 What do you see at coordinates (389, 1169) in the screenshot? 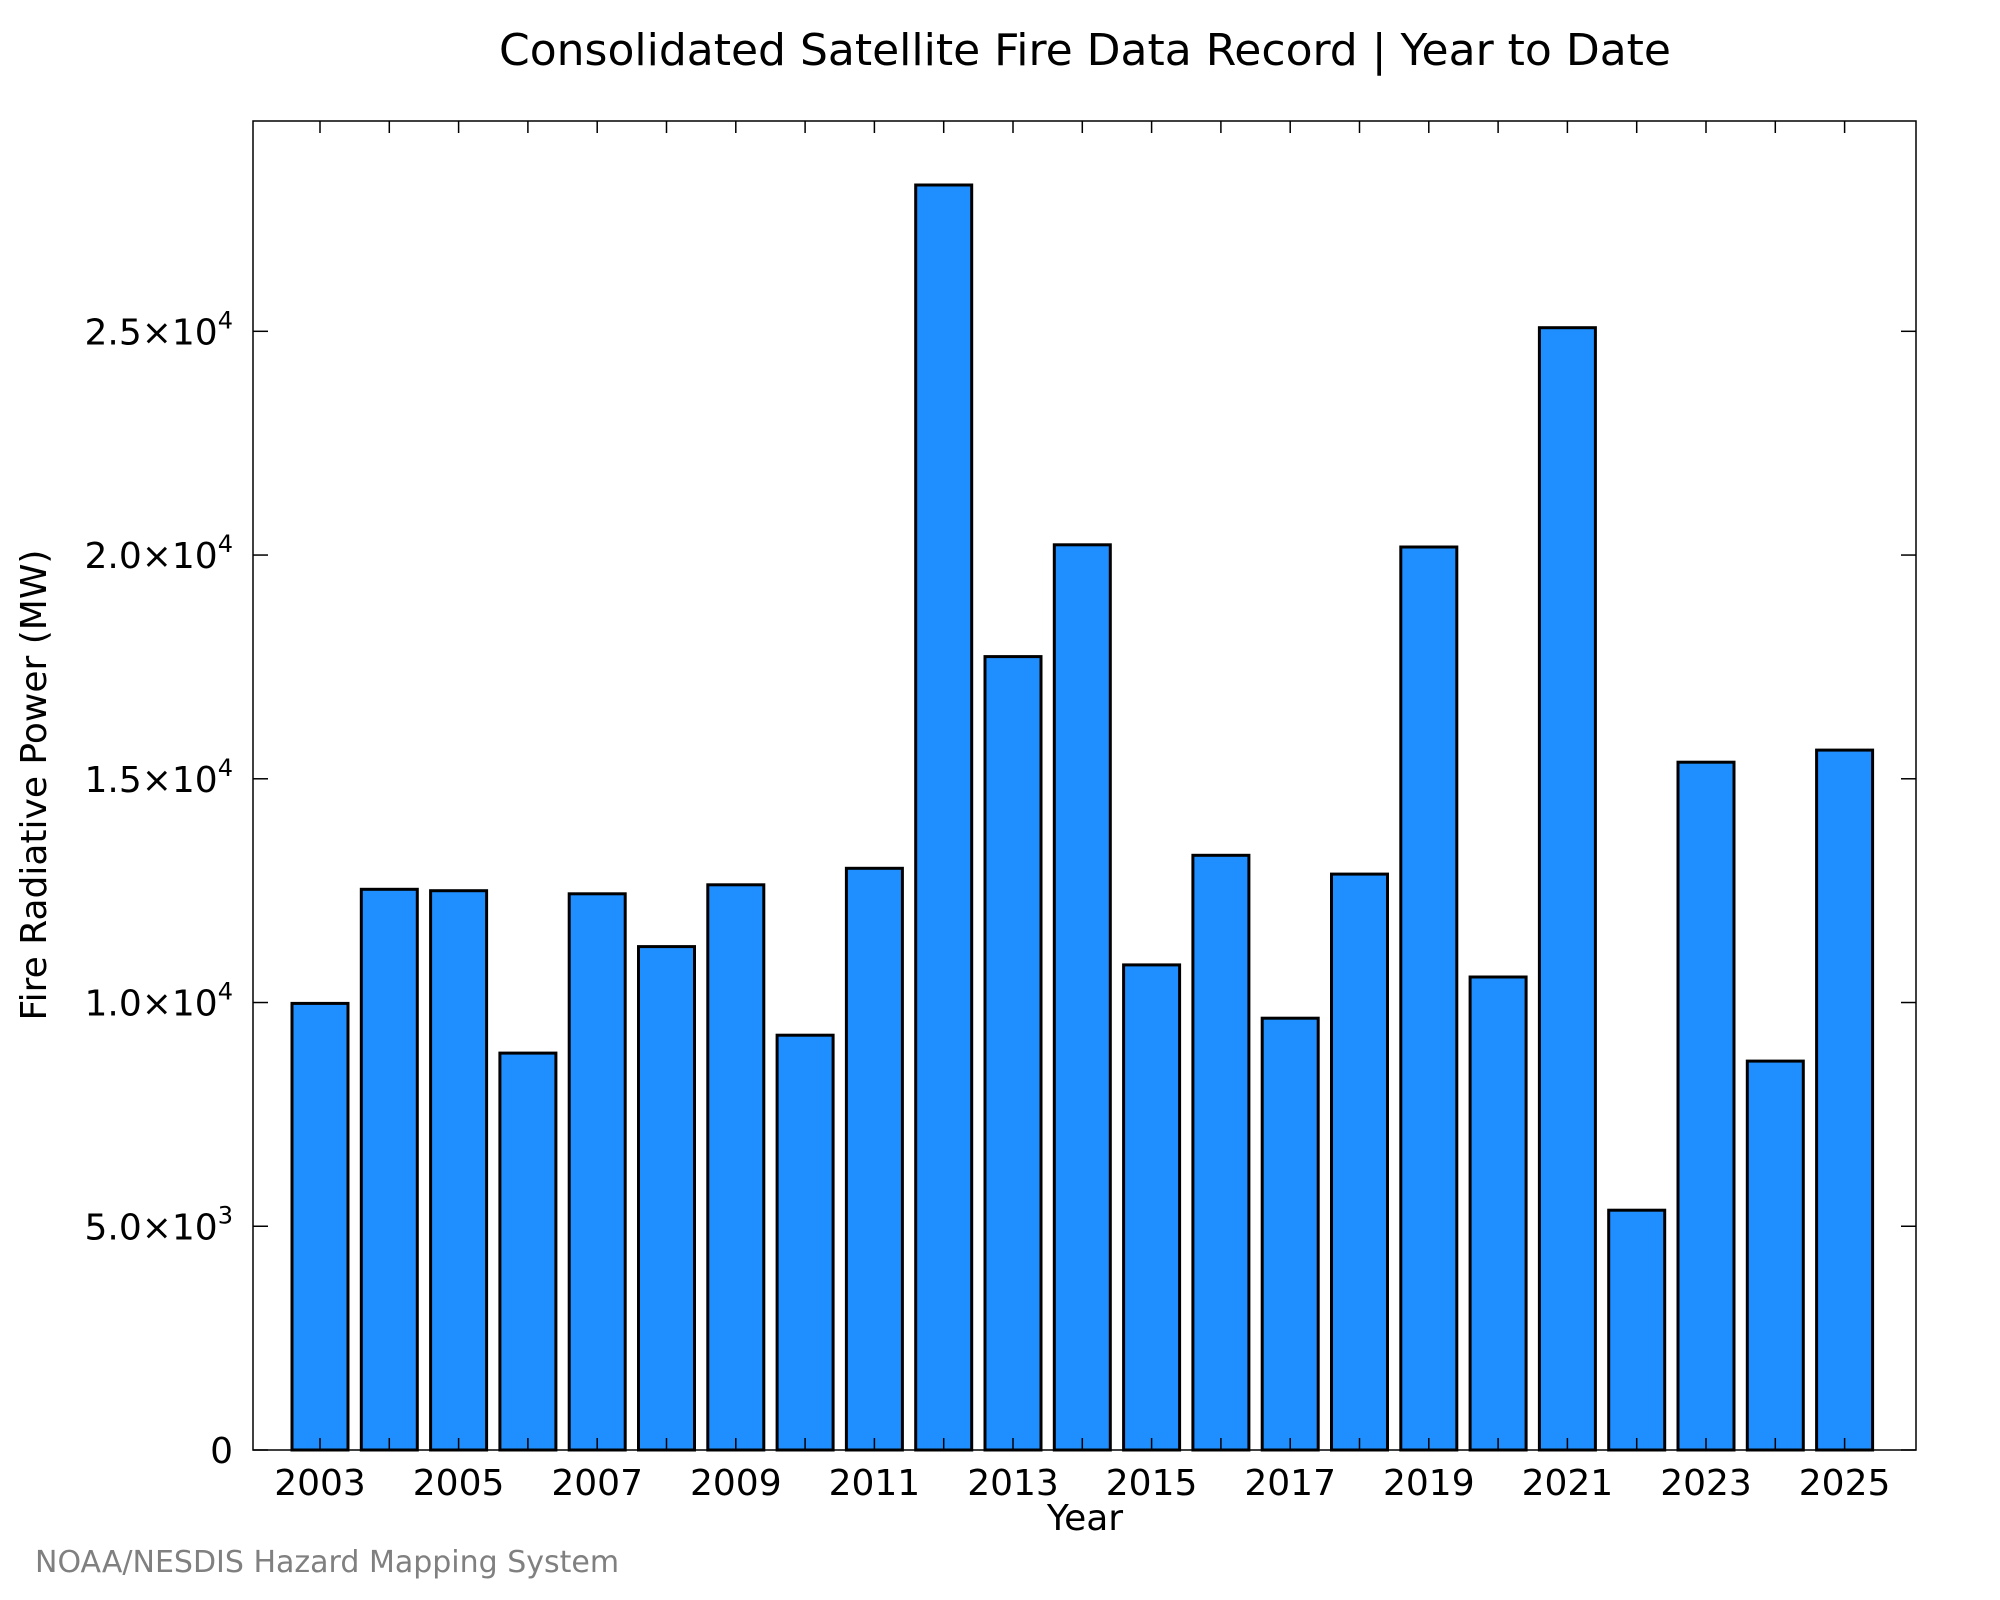
I see `bar-2004` at bounding box center [389, 1169].